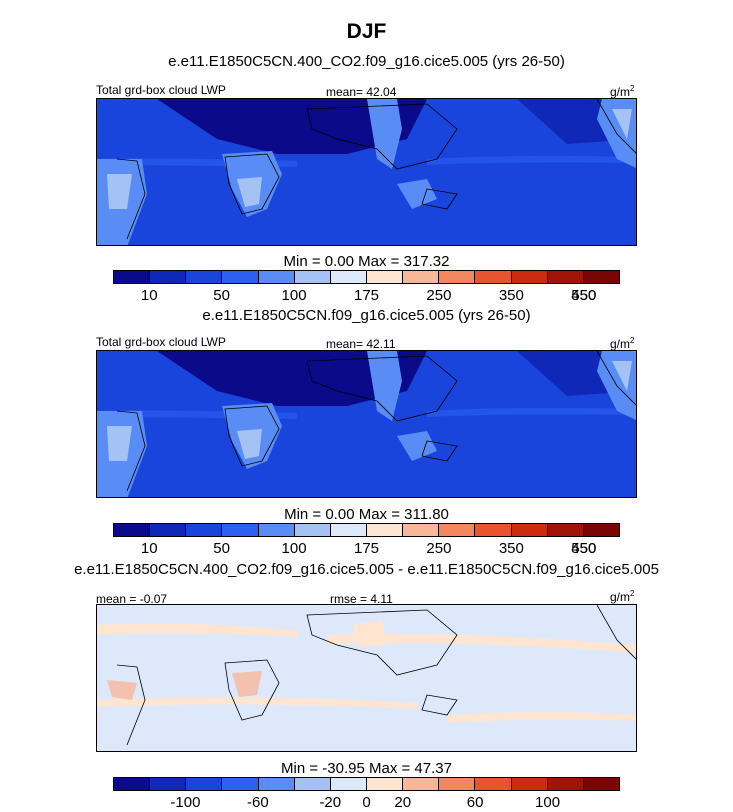  Describe the element at coordinates (384, 134) in the screenshot. I see `panel-1-asia-high` at that location.